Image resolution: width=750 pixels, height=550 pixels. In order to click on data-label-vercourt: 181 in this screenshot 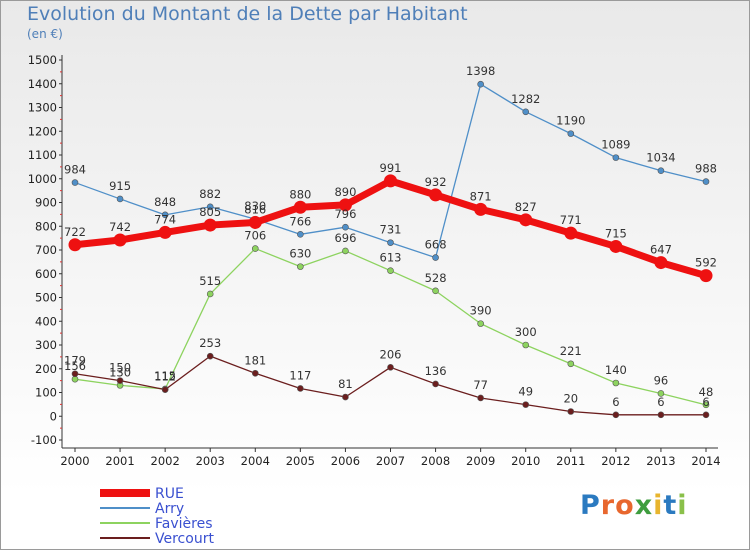, I will do `click(255, 360)`.